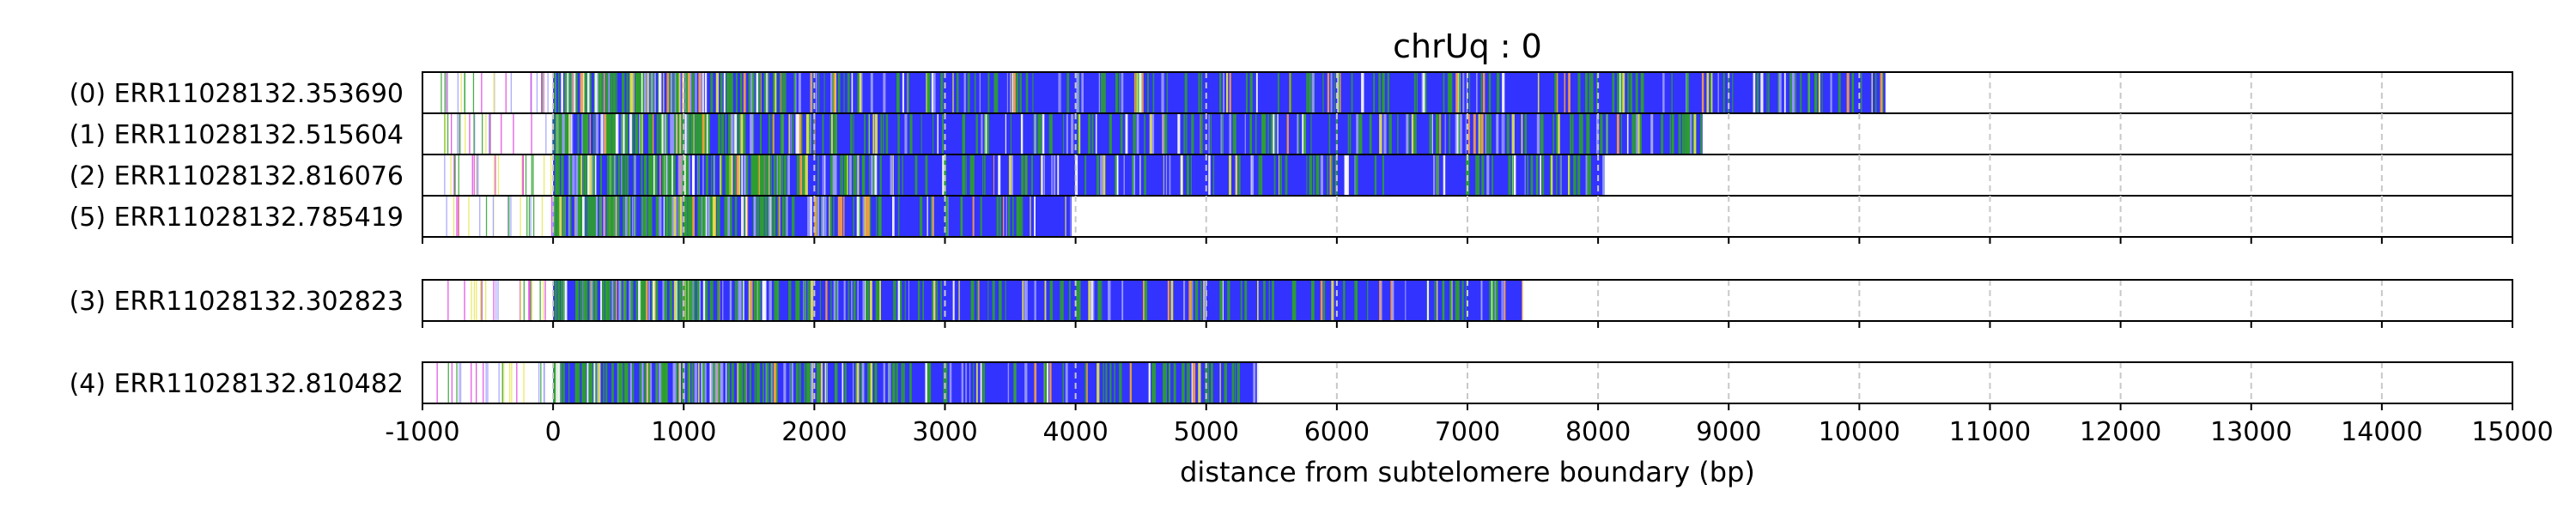 Image resolution: width=2576 pixels, height=515 pixels. What do you see at coordinates (554, 432) in the screenshot?
I see `x-tick-label: 0` at bounding box center [554, 432].